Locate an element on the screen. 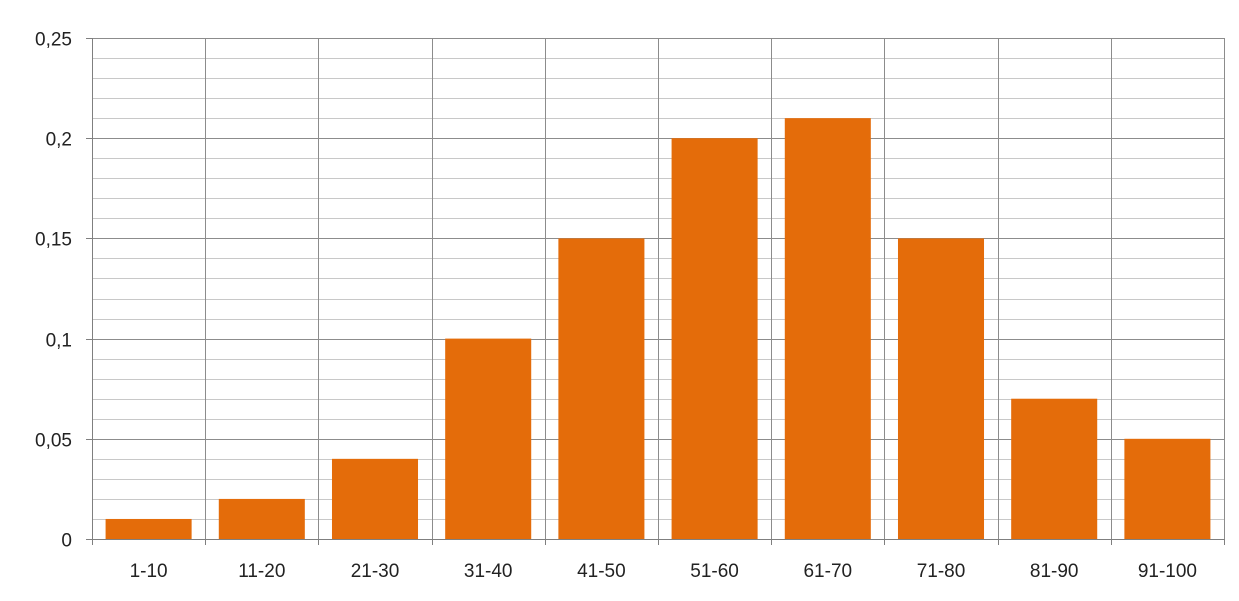 The width and height of the screenshot is (1239, 601). x-axis-tick-label: 31-40 is located at coordinates (488, 571).